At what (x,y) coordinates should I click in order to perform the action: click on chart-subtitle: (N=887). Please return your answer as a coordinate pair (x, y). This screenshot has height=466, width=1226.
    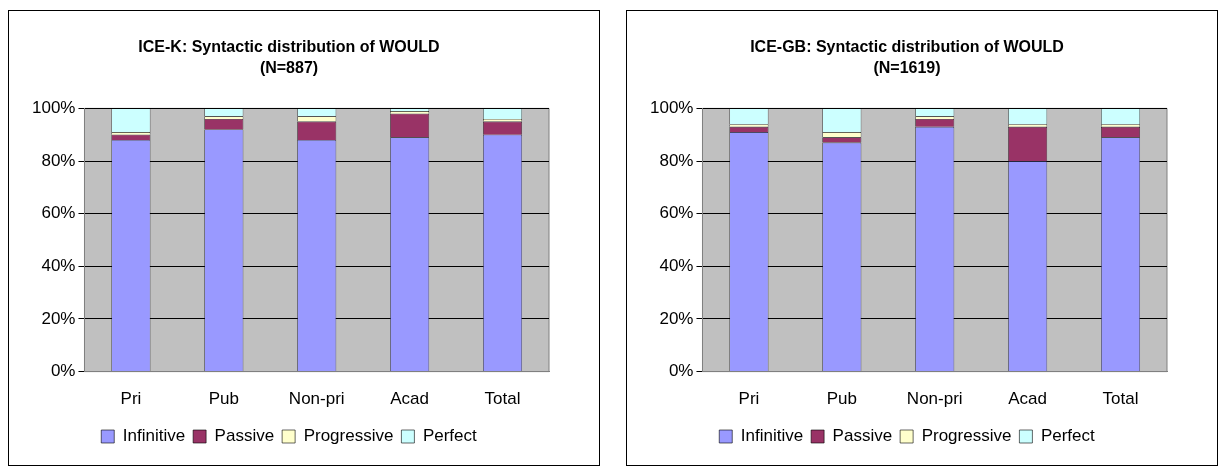
    Looking at the image, I should click on (289, 68).